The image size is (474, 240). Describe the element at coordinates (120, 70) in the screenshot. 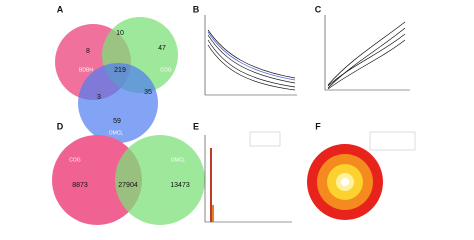

I see `count: 219` at that location.